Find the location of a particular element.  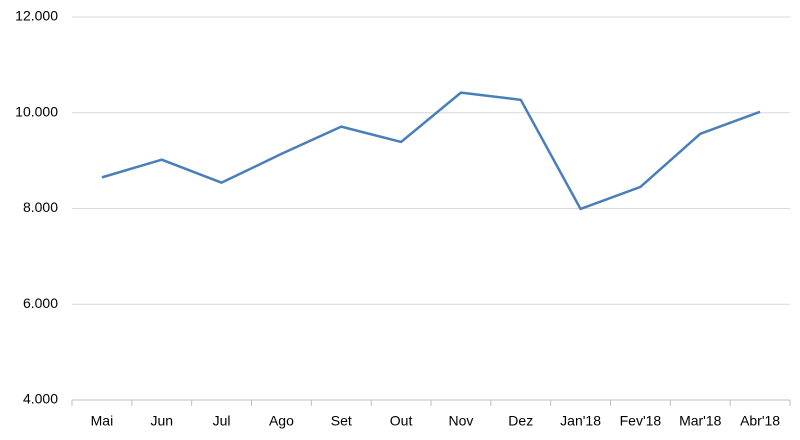

x-tick-label: Jan'18 is located at coordinates (580, 421).